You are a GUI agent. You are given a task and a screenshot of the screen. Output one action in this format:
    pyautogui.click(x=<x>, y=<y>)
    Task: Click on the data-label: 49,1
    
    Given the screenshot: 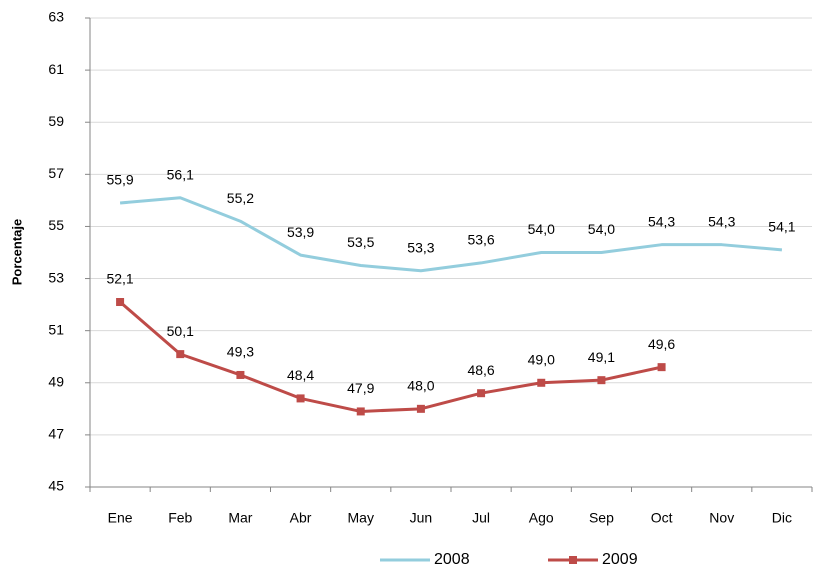 What is the action you would take?
    pyautogui.click(x=601, y=357)
    